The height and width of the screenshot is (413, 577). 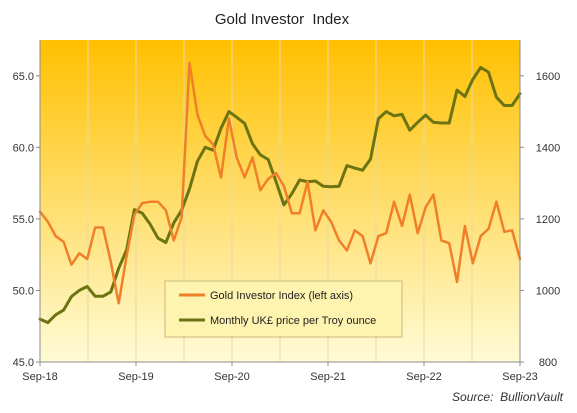 I want to click on x-tick-label: Sep-19, so click(x=135, y=377).